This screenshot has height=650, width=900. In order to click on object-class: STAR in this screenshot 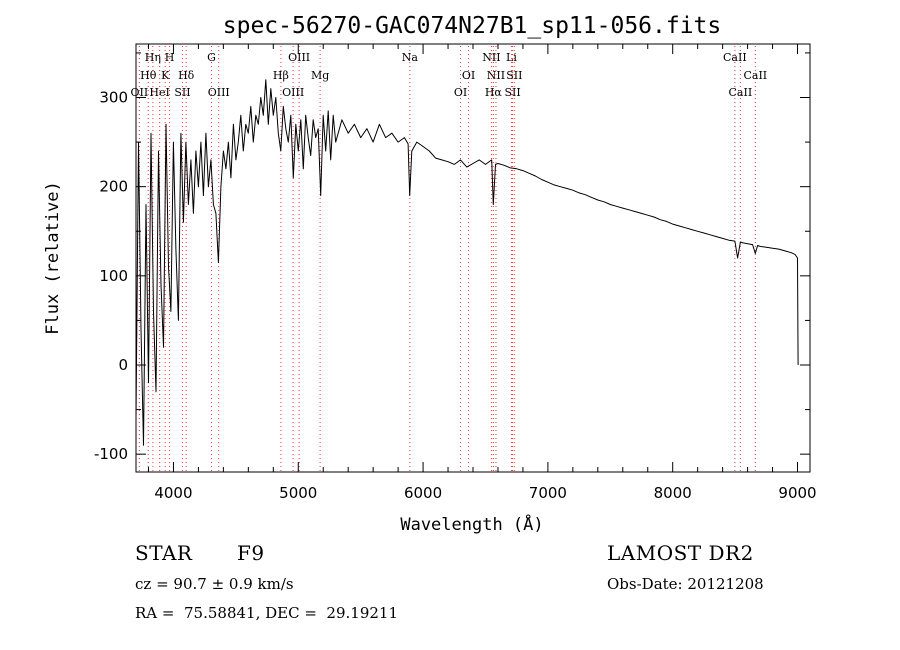, I will do `click(164, 553)`.